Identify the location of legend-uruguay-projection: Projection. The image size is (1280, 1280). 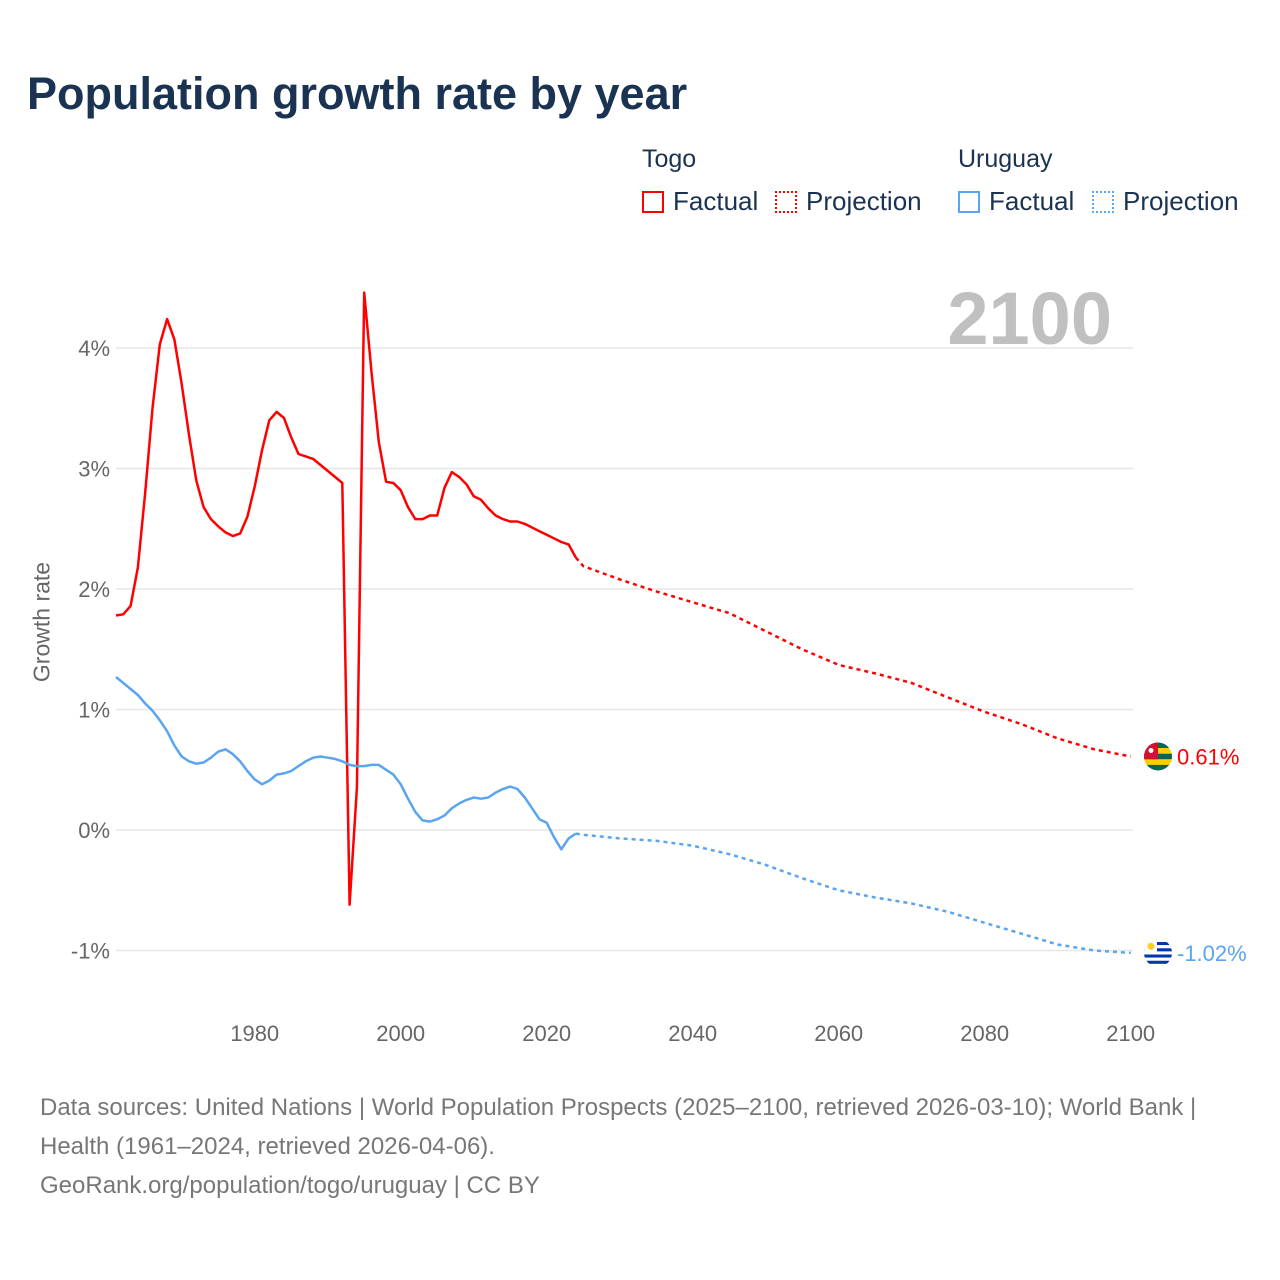
(1165, 201).